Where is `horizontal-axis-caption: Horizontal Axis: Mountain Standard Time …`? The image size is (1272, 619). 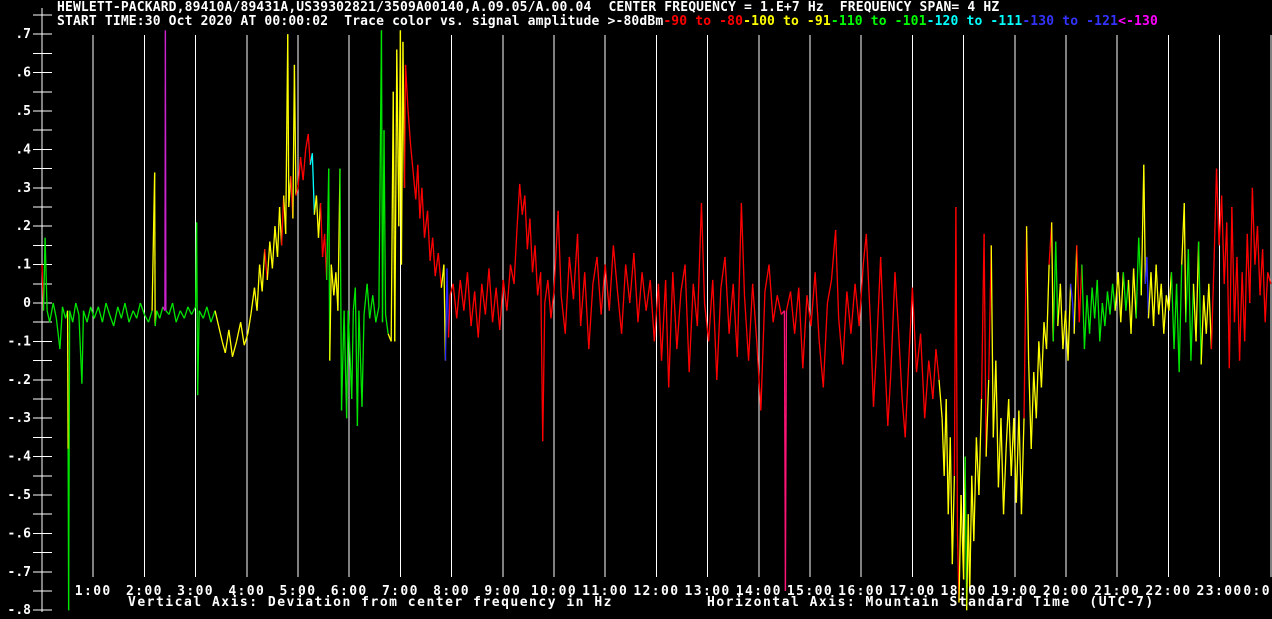 horizontal-axis-caption: Horizontal Axis: Mountain Standard Time … is located at coordinates (931, 602).